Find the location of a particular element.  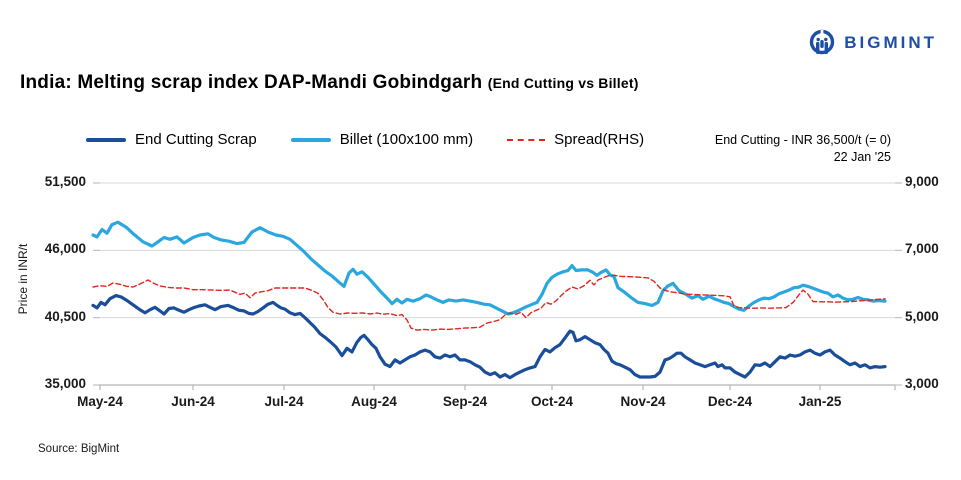

x-axis-tick-label: Dec-24 is located at coordinates (730, 401).